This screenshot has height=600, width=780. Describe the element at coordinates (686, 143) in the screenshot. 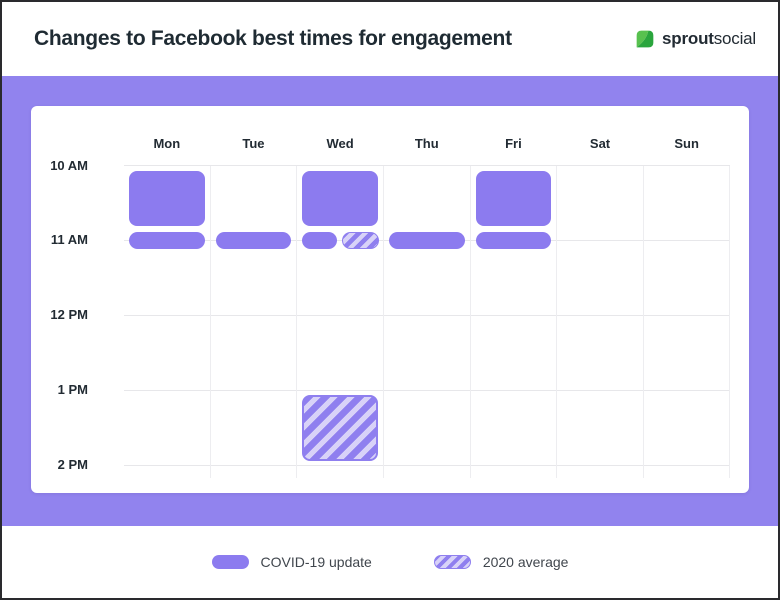

I see `day-label-sun: Sun` at that location.